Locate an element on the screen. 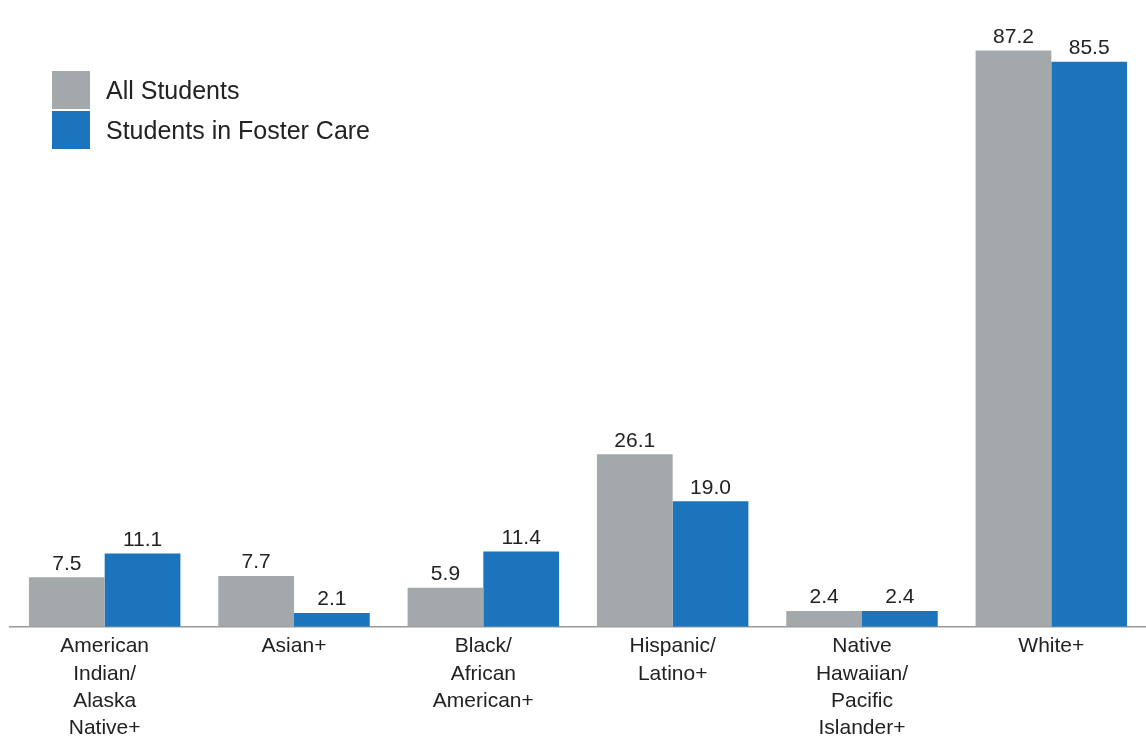 This screenshot has width=1146, height=750. data-label: 2.1 is located at coordinates (332, 598).